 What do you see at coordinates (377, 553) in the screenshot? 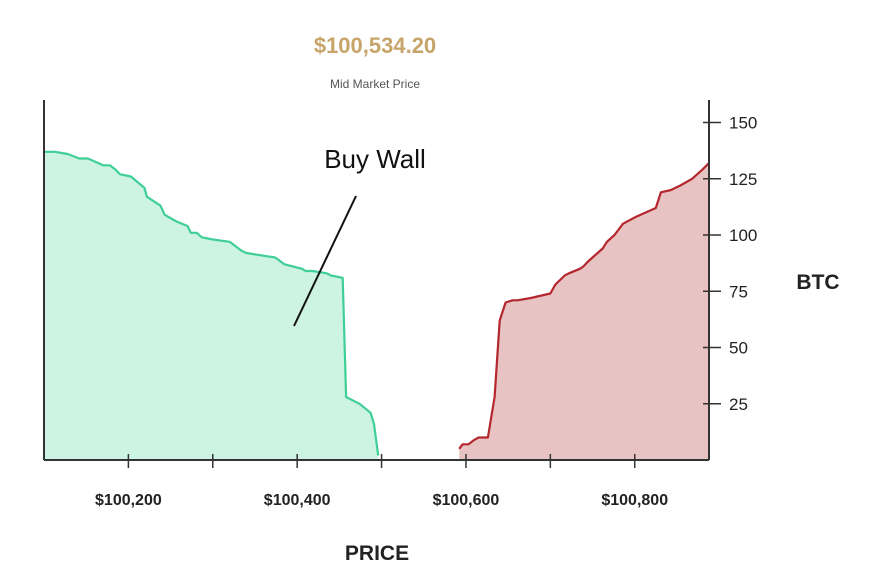
I see `x-axis-label: PRICE` at bounding box center [377, 553].